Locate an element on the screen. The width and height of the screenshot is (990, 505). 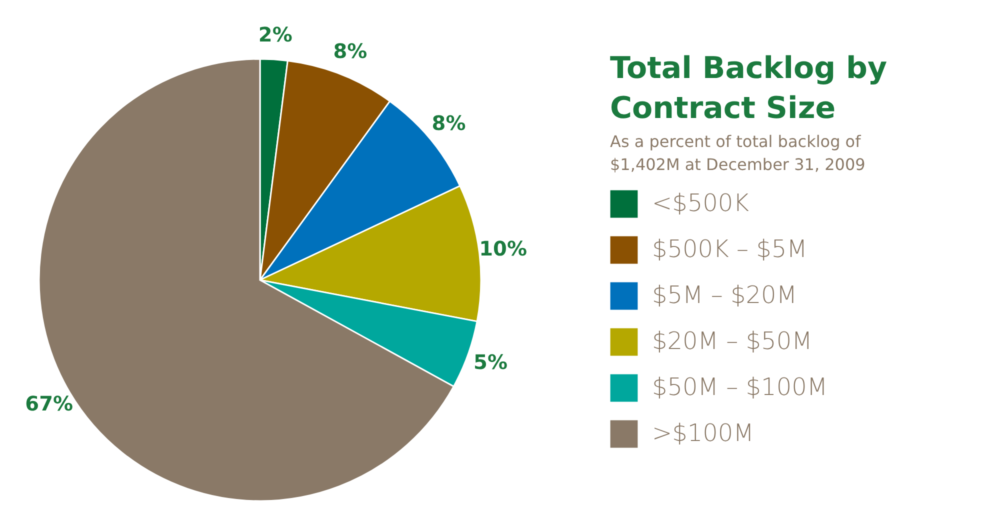
legend-label: $5M – $20M is located at coordinates (725, 295).